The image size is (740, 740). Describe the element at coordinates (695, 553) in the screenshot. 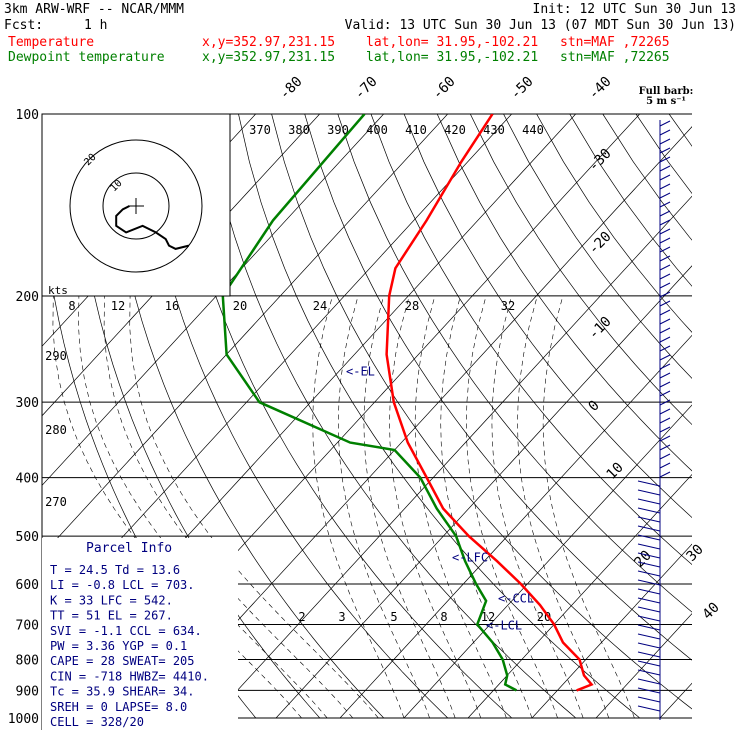

I see `temp-label-right: 30` at that location.